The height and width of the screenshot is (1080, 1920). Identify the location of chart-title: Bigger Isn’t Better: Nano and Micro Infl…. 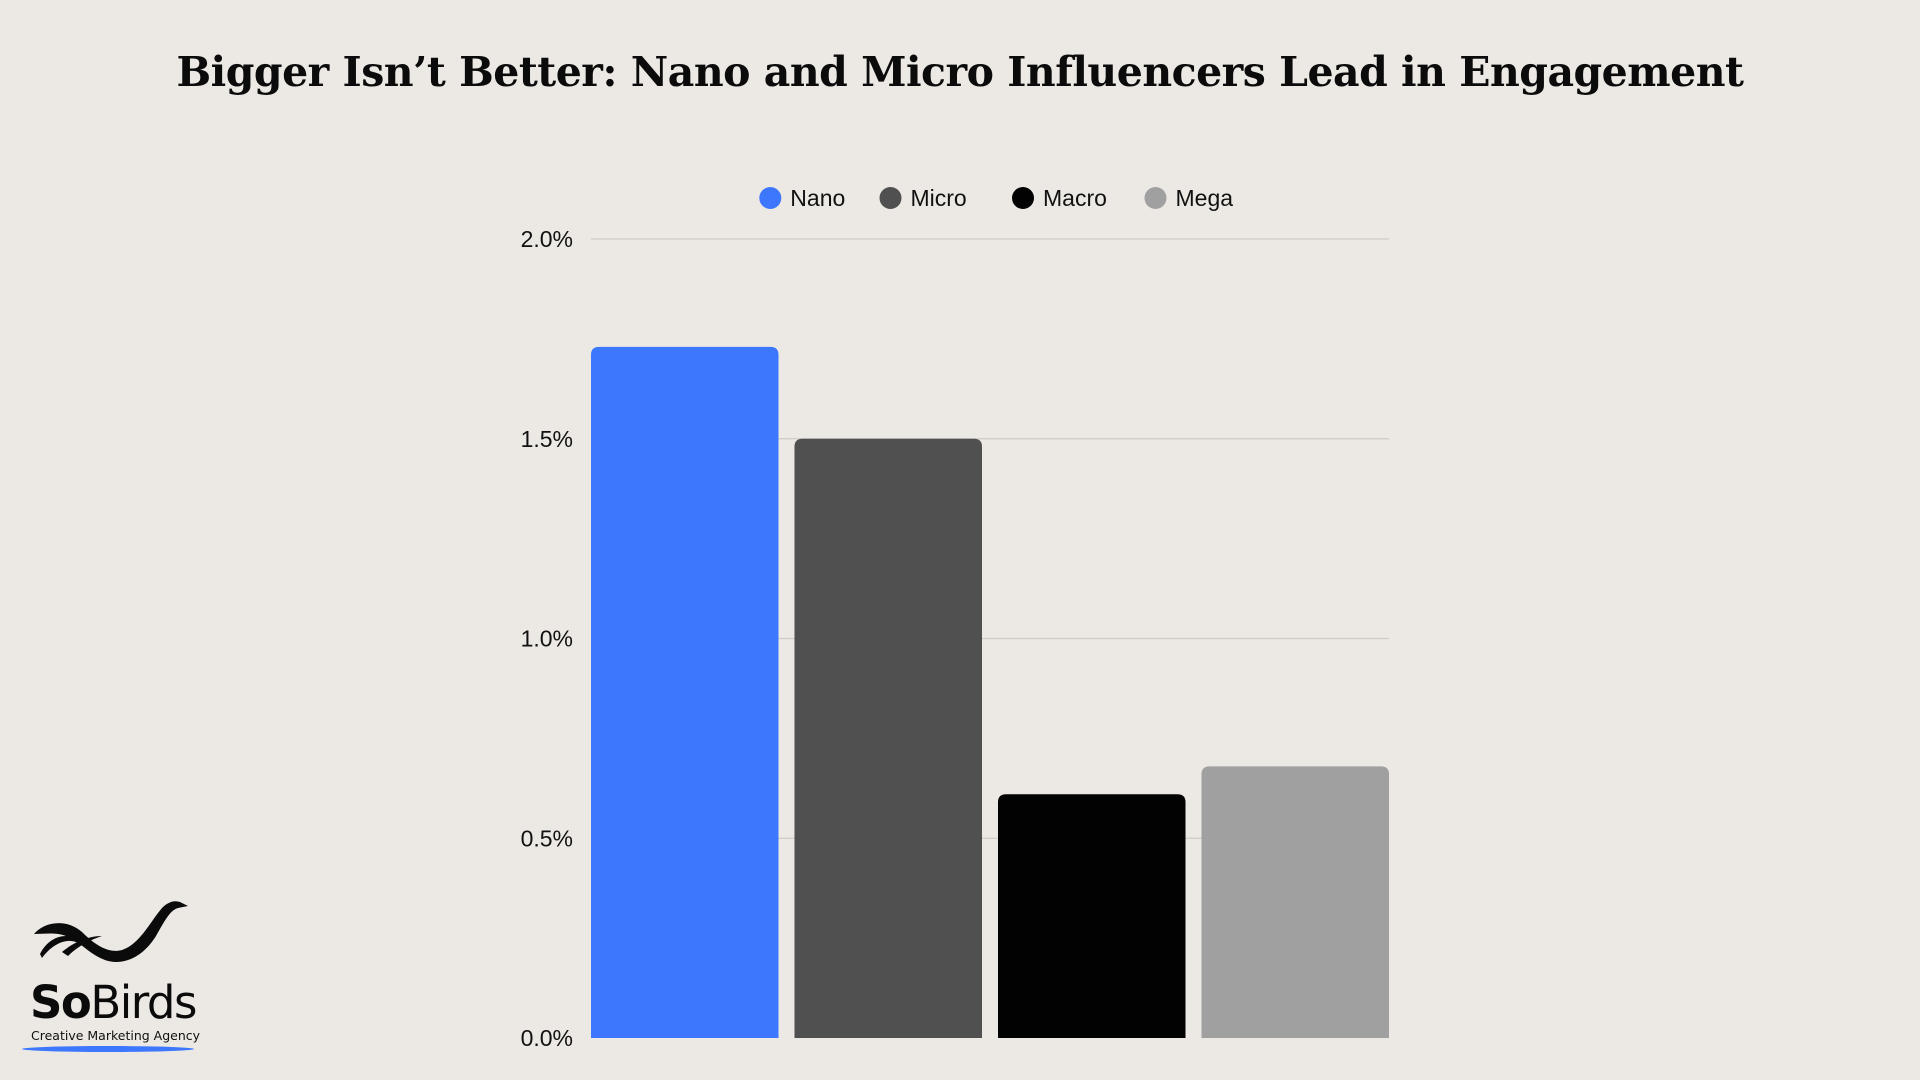
(960, 72).